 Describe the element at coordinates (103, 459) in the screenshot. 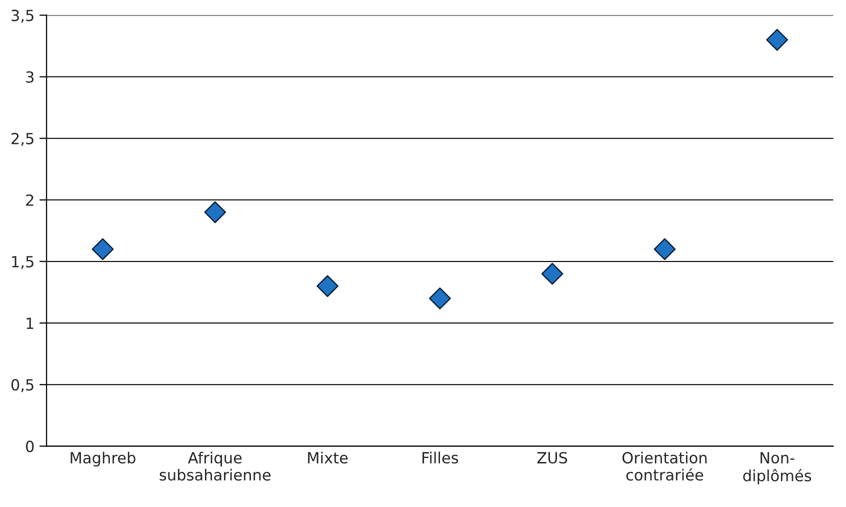

I see `x-tick-label: Maghreb` at that location.